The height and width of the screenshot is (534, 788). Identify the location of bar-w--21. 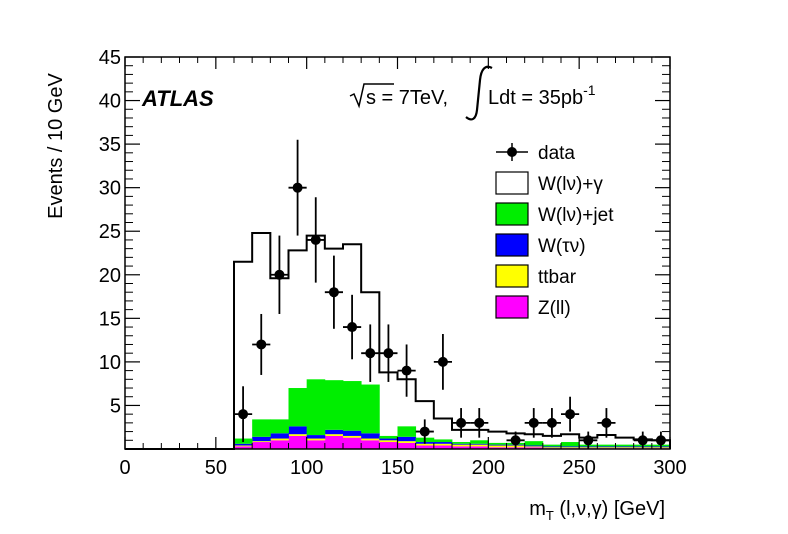
(625, 447).